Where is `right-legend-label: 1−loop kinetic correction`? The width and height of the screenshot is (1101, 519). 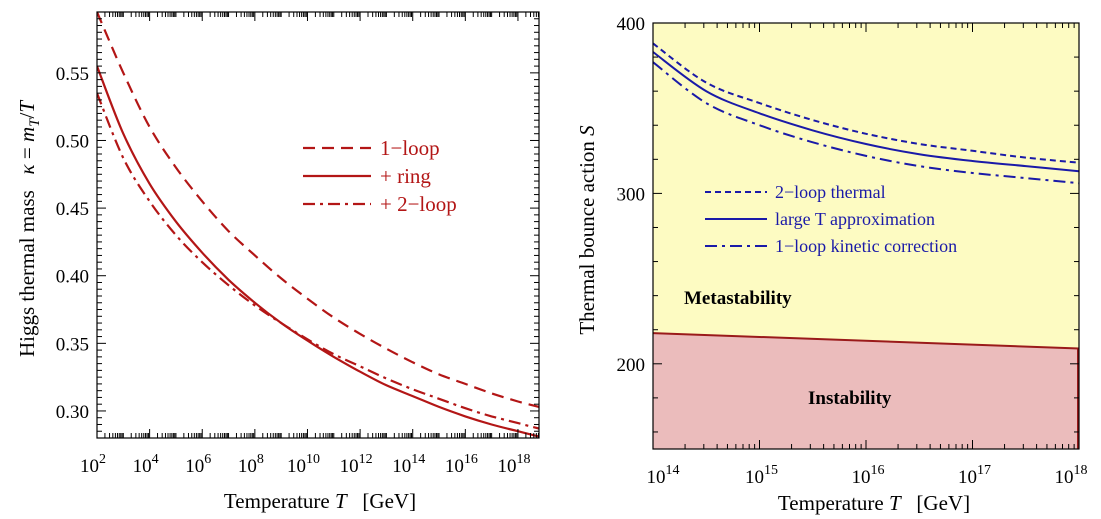
right-legend-label: 1−loop kinetic correction is located at coordinates (866, 246).